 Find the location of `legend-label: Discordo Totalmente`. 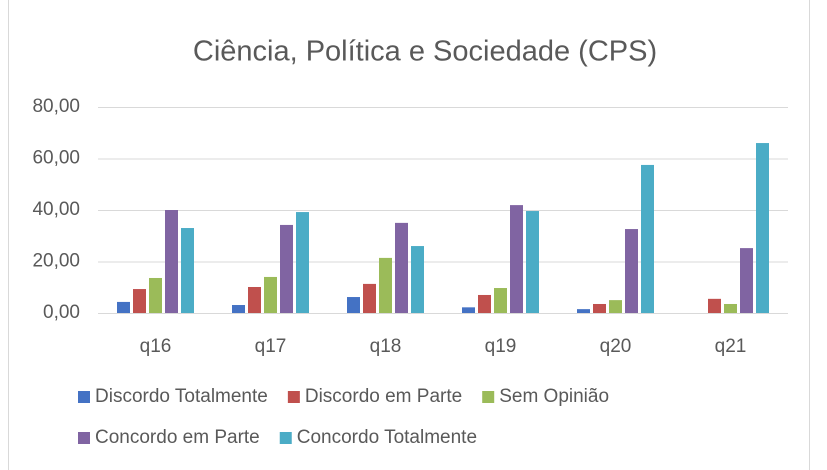

legend-label: Discordo Totalmente is located at coordinates (181, 396).